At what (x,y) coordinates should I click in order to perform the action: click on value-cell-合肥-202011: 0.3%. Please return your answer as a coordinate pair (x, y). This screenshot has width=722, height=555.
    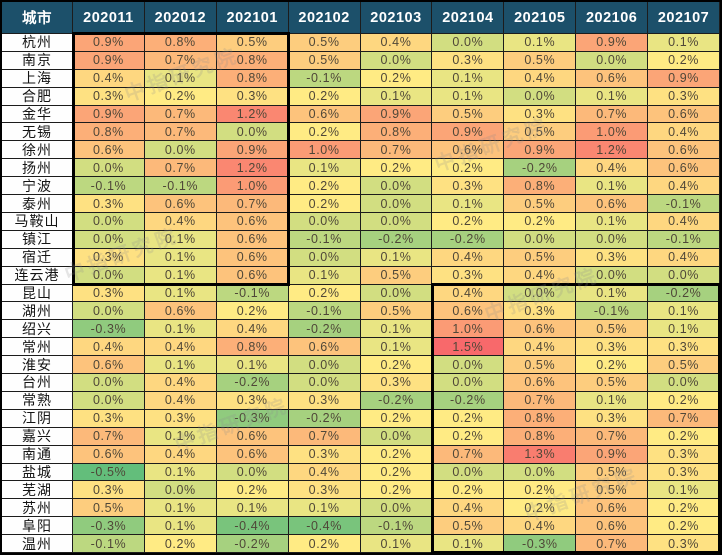
    Looking at the image, I should click on (109, 96).